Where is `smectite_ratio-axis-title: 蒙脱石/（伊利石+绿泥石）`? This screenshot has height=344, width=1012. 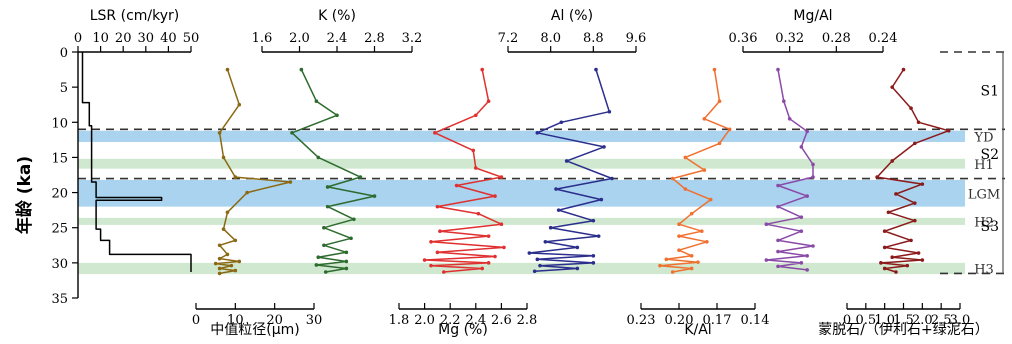
smectite_ratio-axis-title: 蒙脱石/（伊利石+绿泥石） is located at coordinates (903, 330).